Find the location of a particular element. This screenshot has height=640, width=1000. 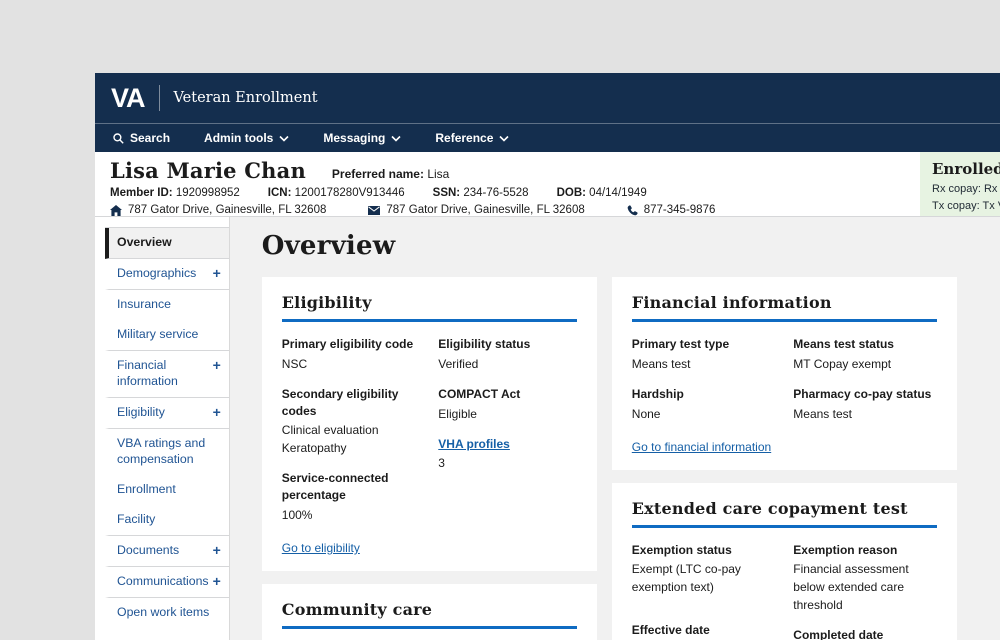

field-eligibility-status: Eligibility status Verified is located at coordinates (484, 354).